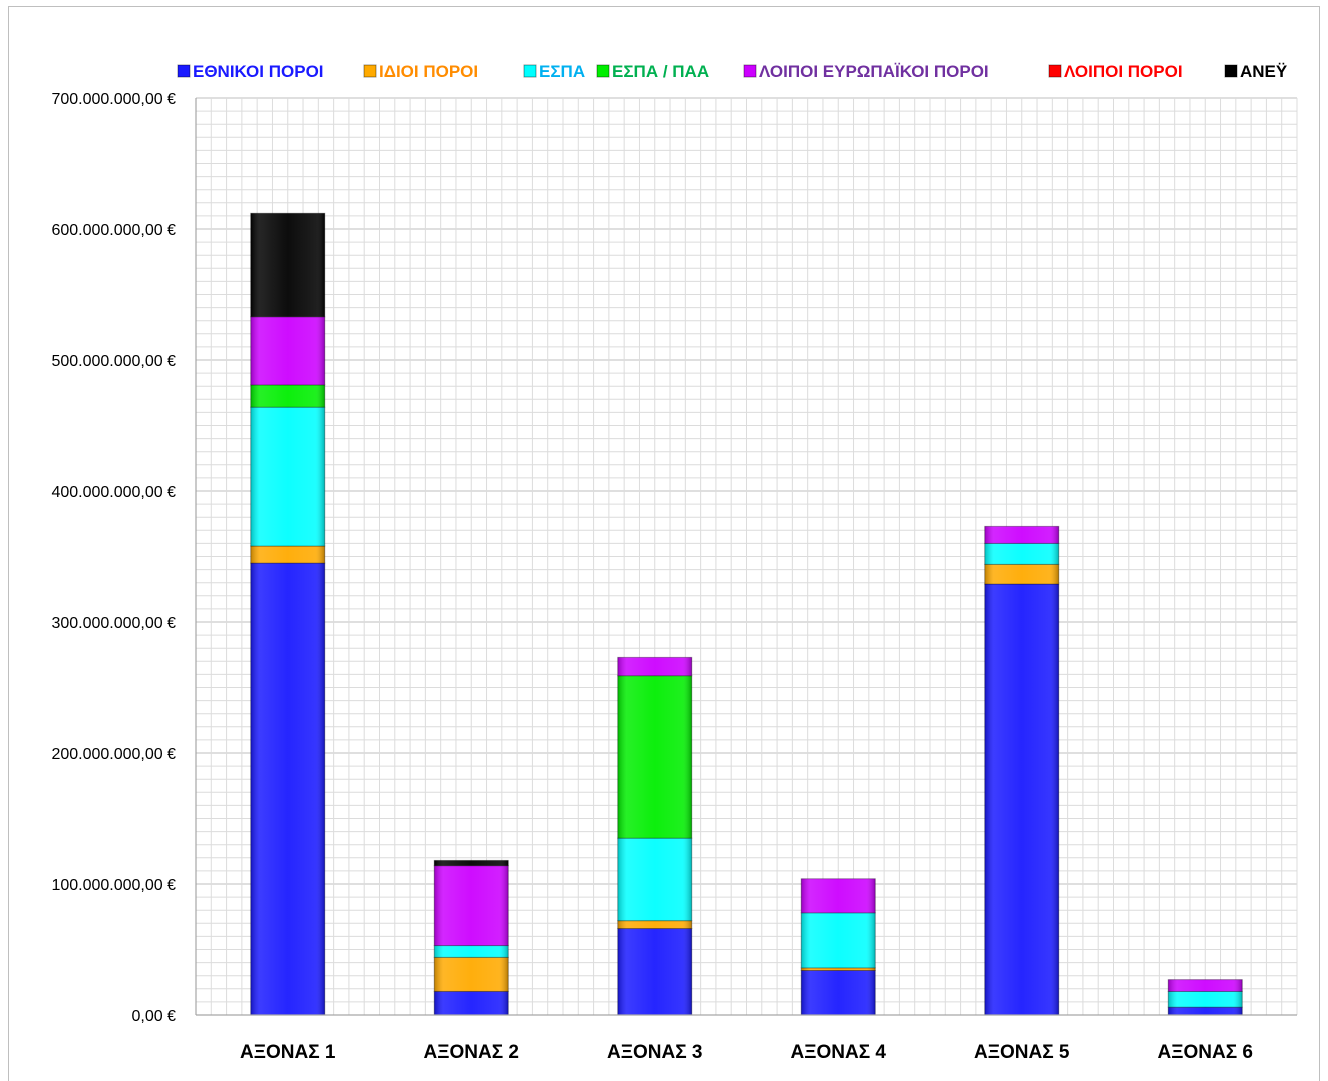 The image size is (1328, 1081). What do you see at coordinates (1205, 1052) in the screenshot?
I see `x-tick-label: ΑΞΟΝΑΣ 6` at bounding box center [1205, 1052].